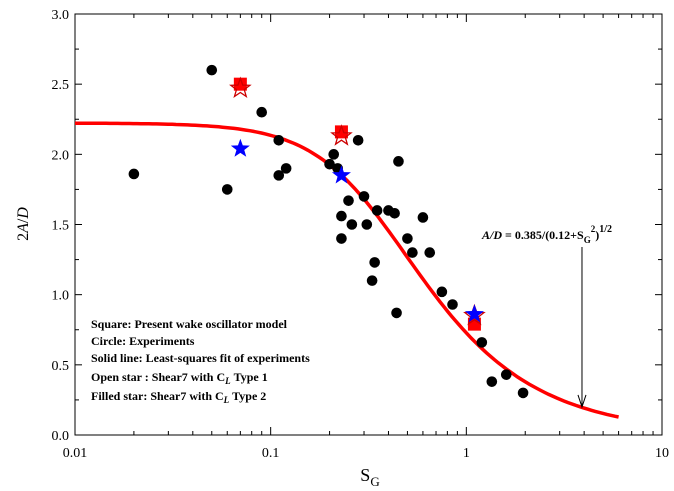 The height and width of the screenshot is (491, 674). What do you see at coordinates (61, 15) in the screenshot?
I see `y-tick-label: 3.0` at bounding box center [61, 15].